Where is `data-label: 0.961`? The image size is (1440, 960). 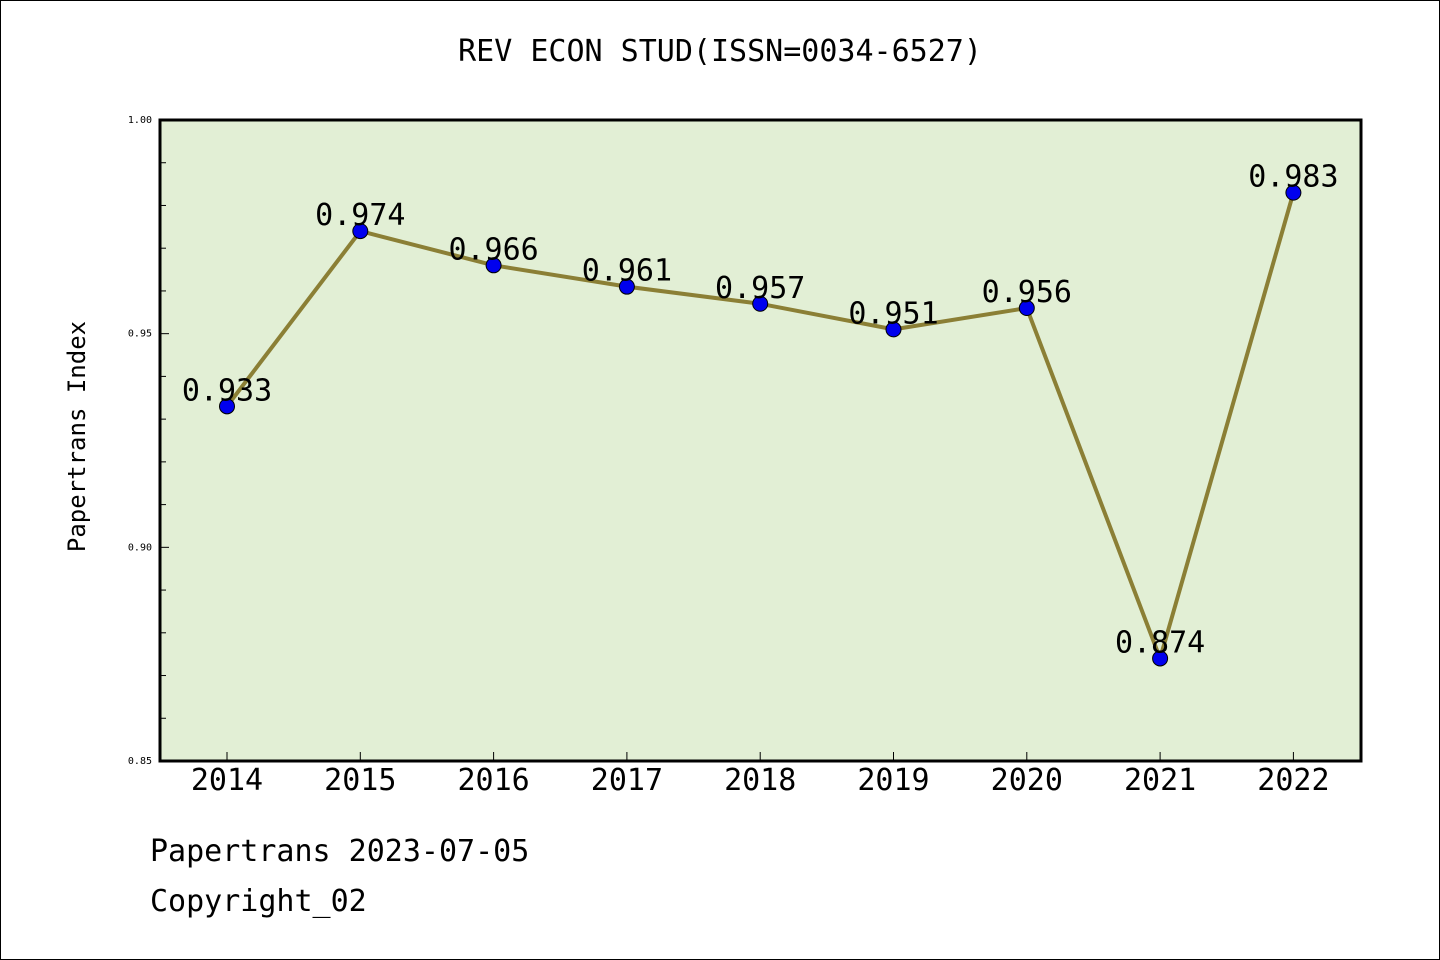
data-label: 0.961 is located at coordinates (627, 271).